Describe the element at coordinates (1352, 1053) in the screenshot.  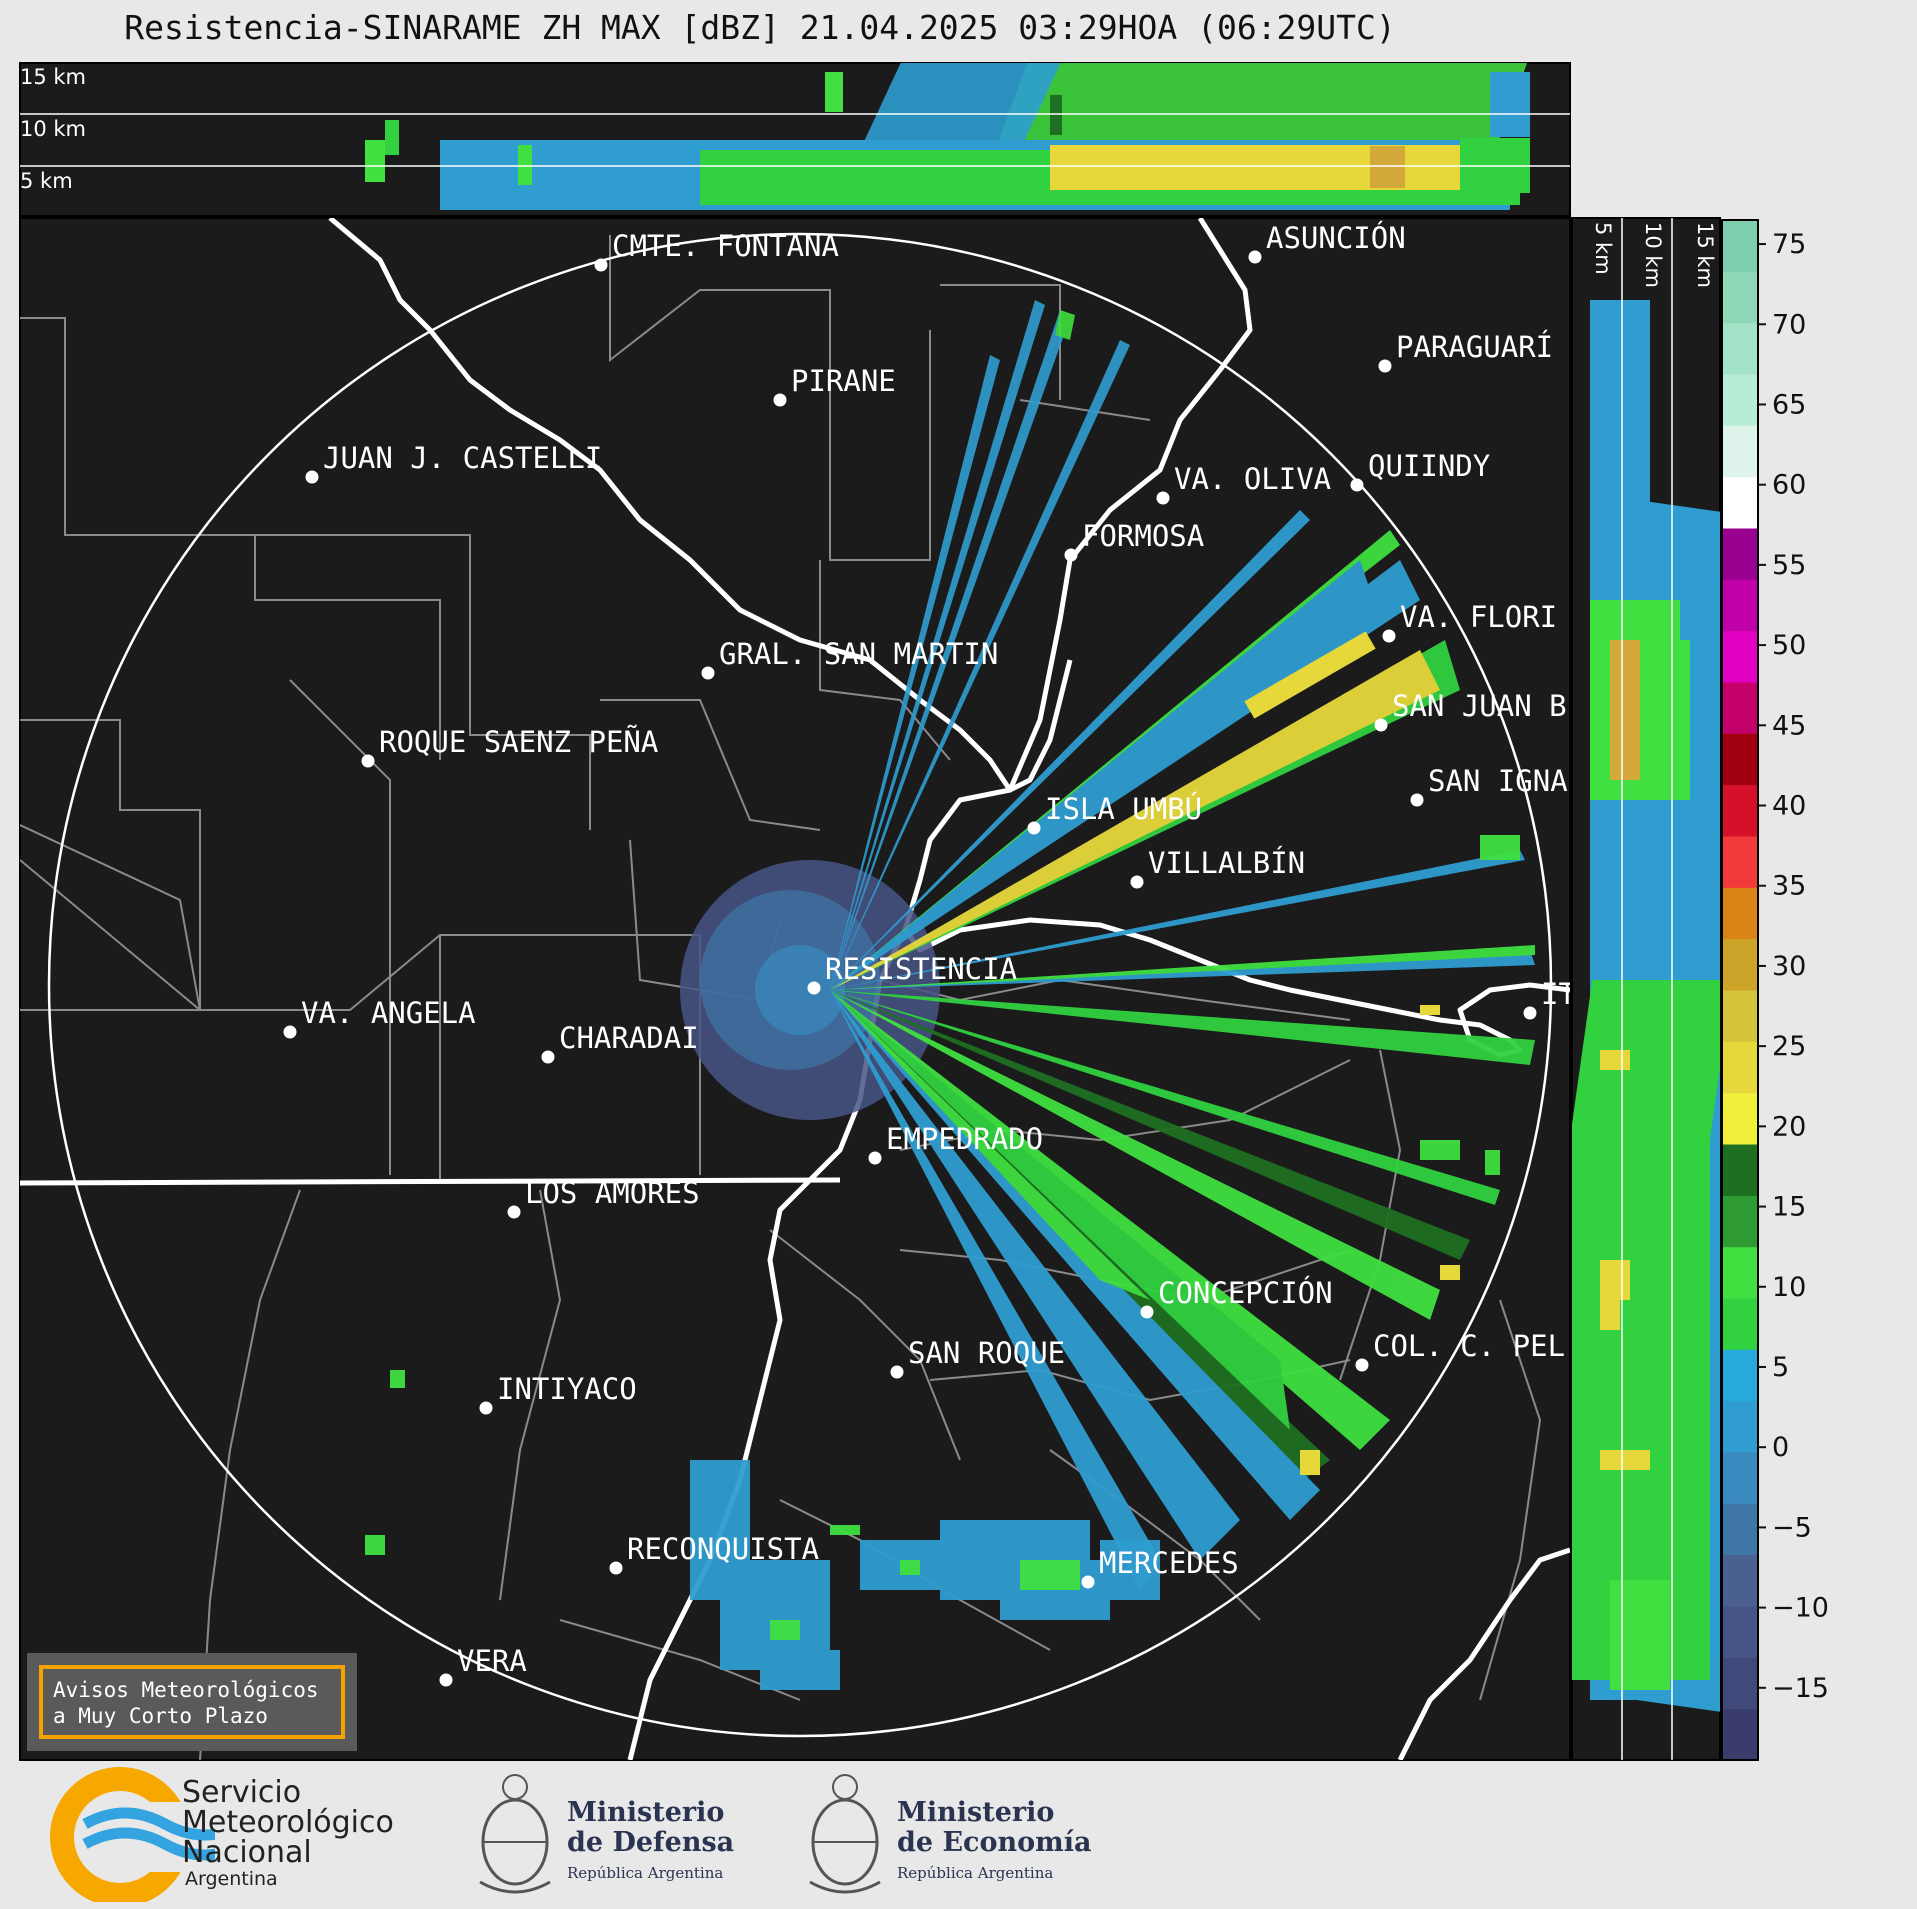
I see `echo-cells-yellow` at that location.